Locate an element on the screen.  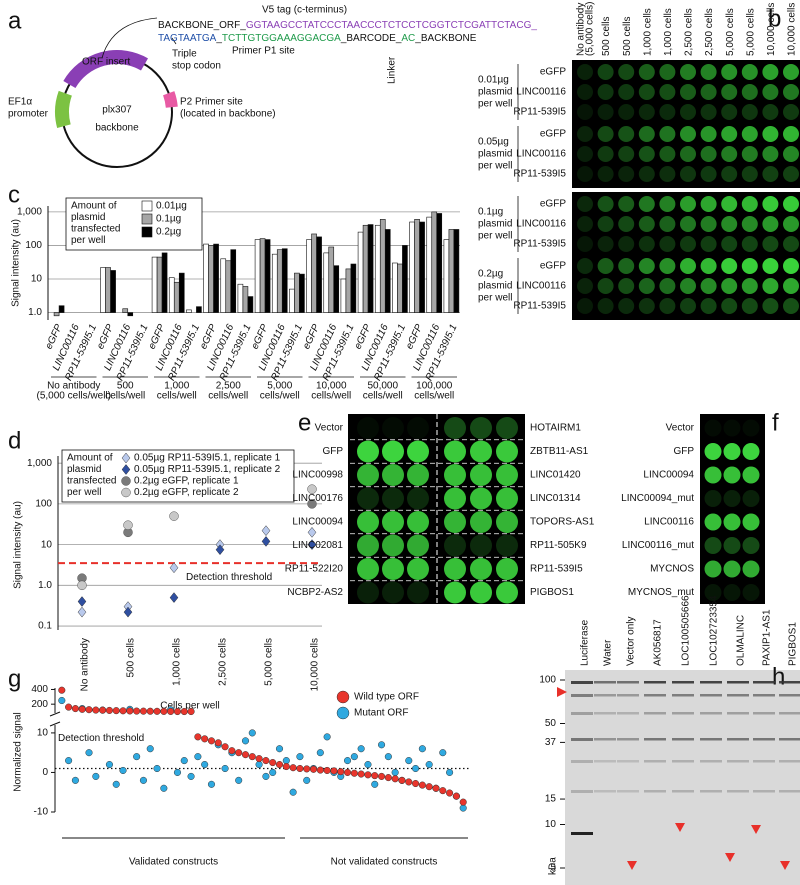
legend-title: plasmid is located at coordinates (88, 217).